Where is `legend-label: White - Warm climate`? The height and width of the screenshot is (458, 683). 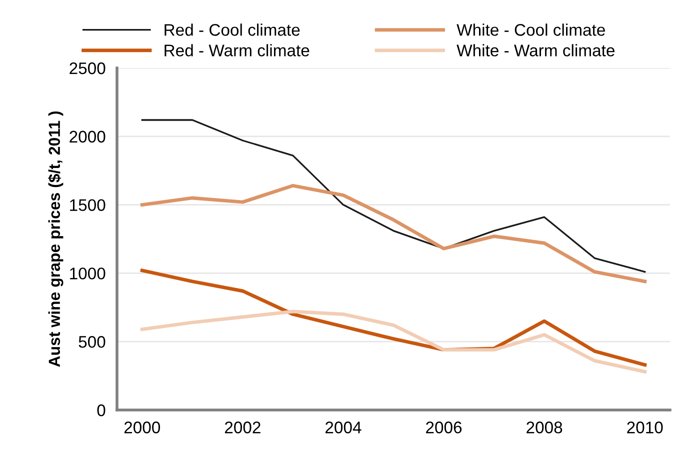 legend-label: White - Warm climate is located at coordinates (535, 50).